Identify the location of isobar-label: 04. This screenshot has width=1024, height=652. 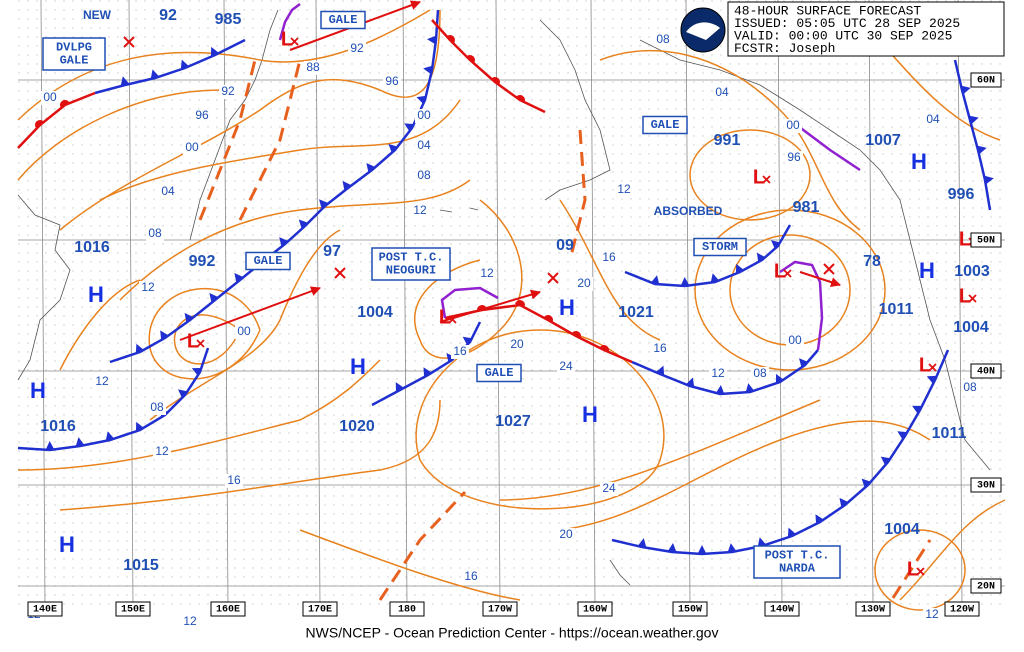
(168, 191).